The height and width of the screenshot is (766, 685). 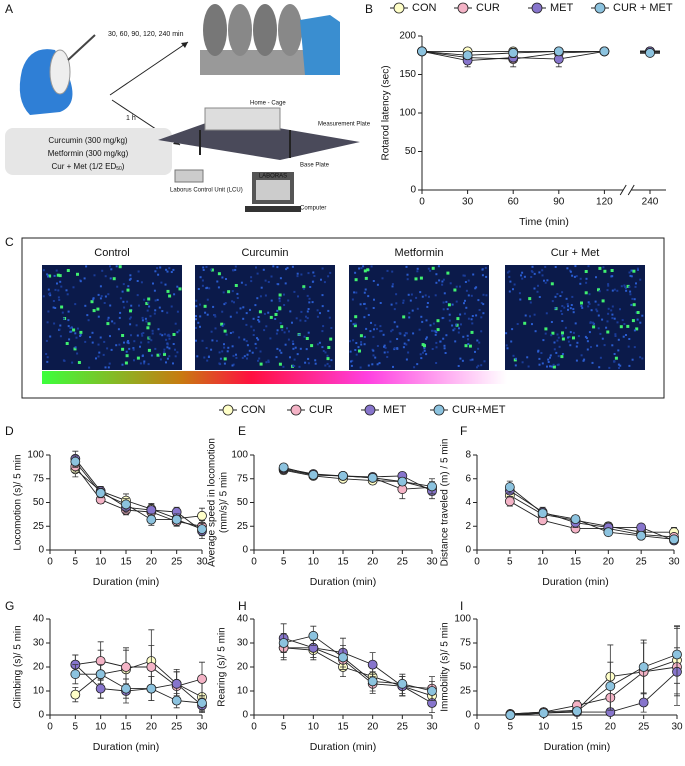 I want to click on heatmap-label: Control, so click(x=111, y=253).